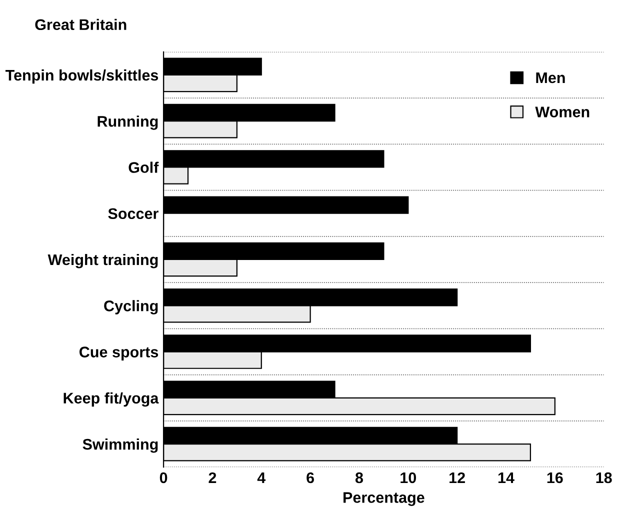 This screenshot has width=629, height=519. What do you see at coordinates (384, 499) in the screenshot?
I see `x-axis-title: Percentage` at bounding box center [384, 499].